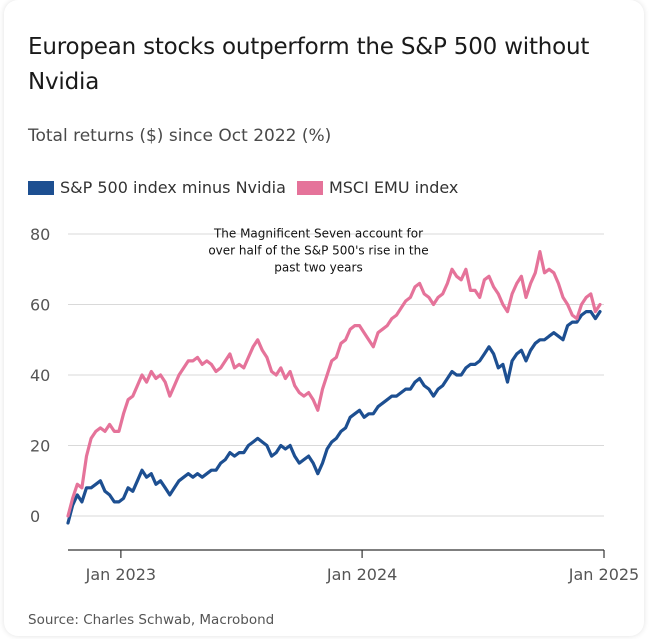 Image resolution: width=652 pixels, height=639 pixels. What do you see at coordinates (151, 620) in the screenshot?
I see `source-note: Source: Charles Schwab, Macrobond` at bounding box center [151, 620].